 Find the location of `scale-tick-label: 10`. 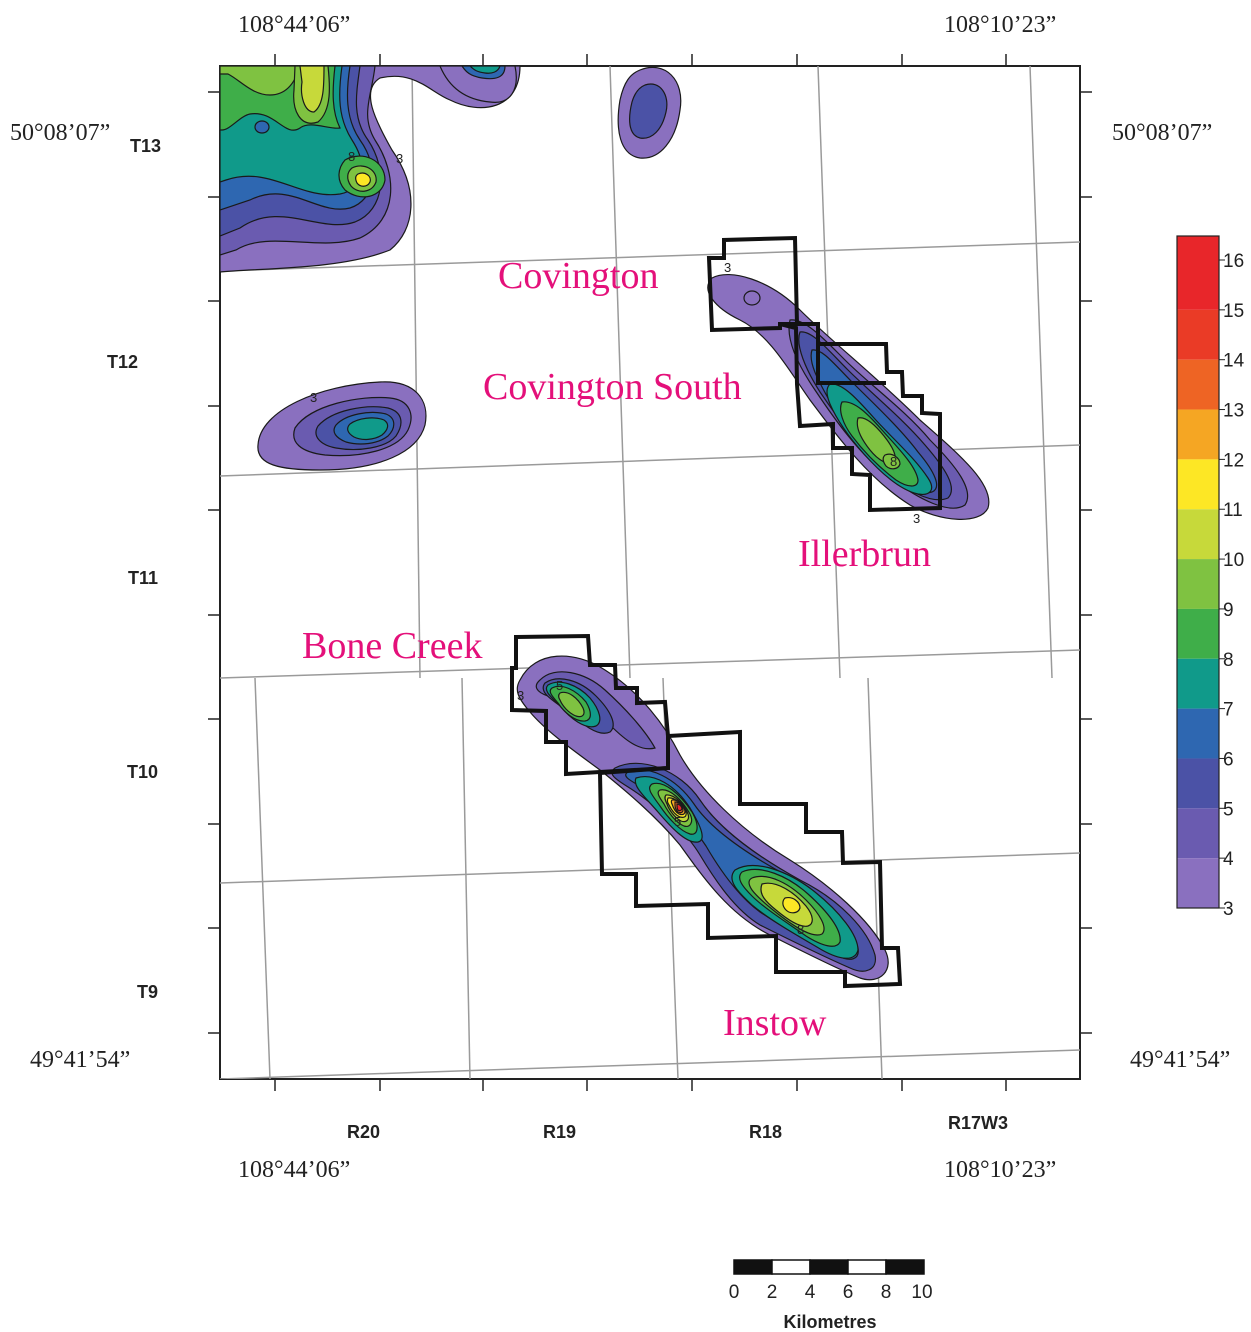

scale-tick-label: 10 is located at coordinates (921, 1292).